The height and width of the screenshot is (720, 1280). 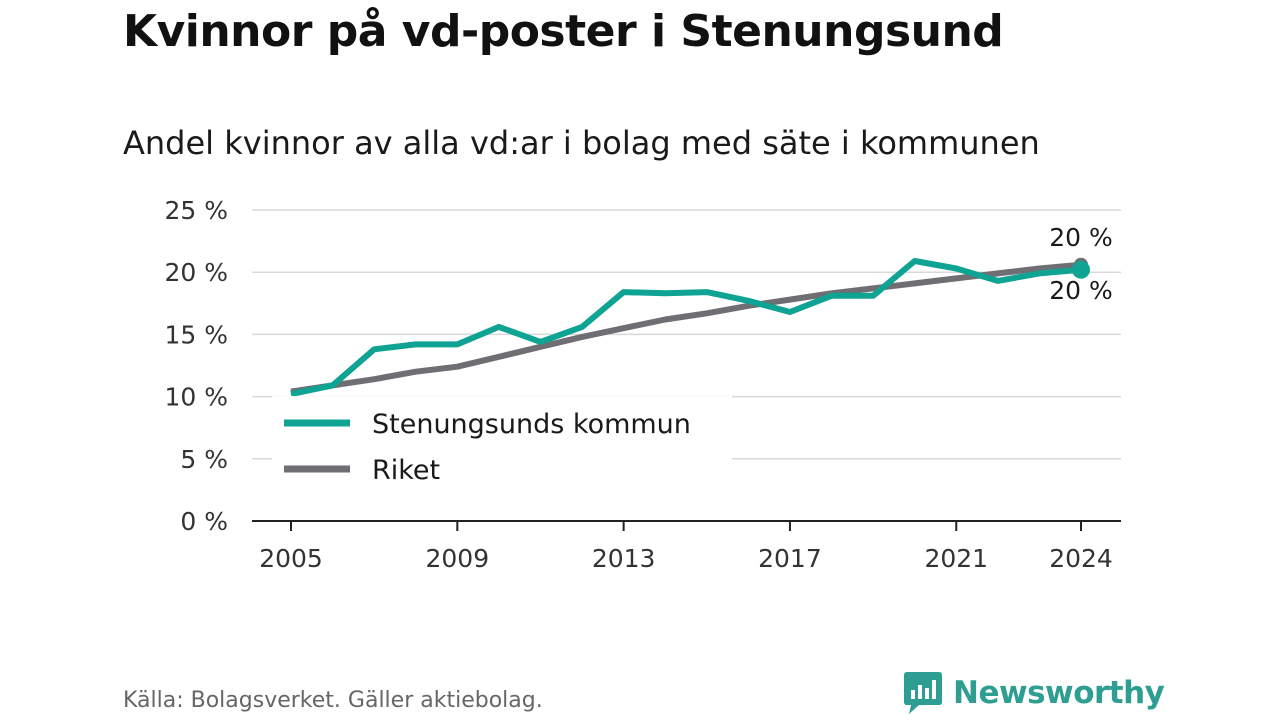 What do you see at coordinates (1081, 269) in the screenshot?
I see `end-point-kommun` at bounding box center [1081, 269].